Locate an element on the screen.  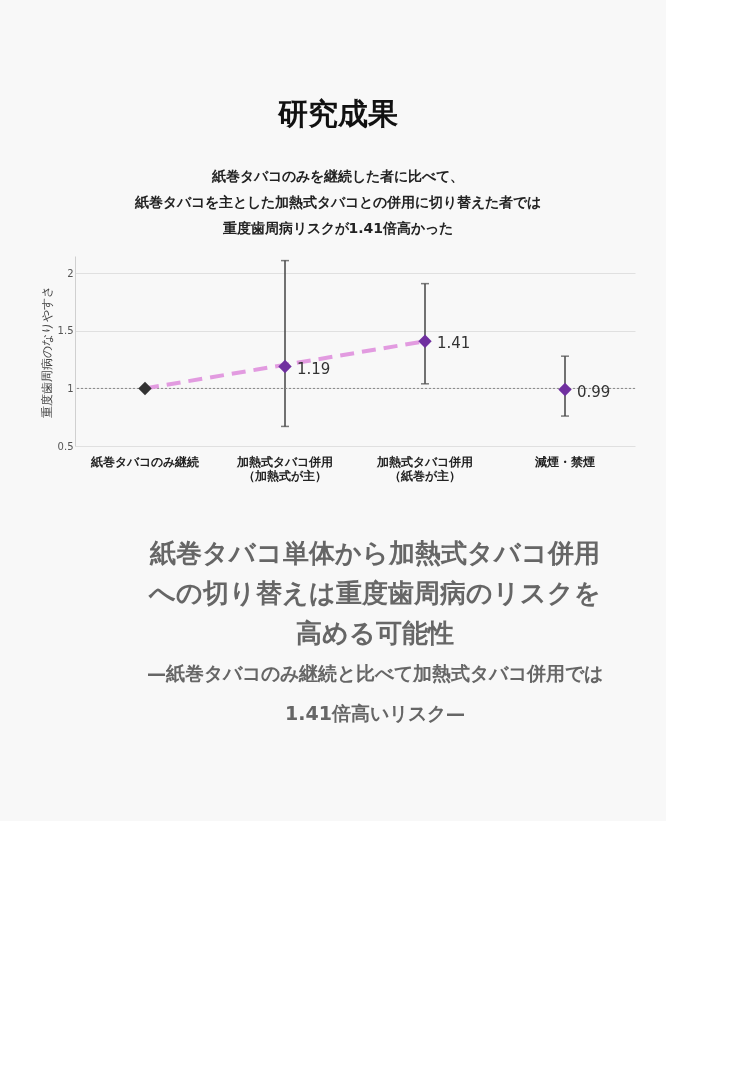
text: —紙巻タバコのみ継続と比べて加熱式タバコ併用では1.41倍高いリスク— is located at coordinates (375, 693).